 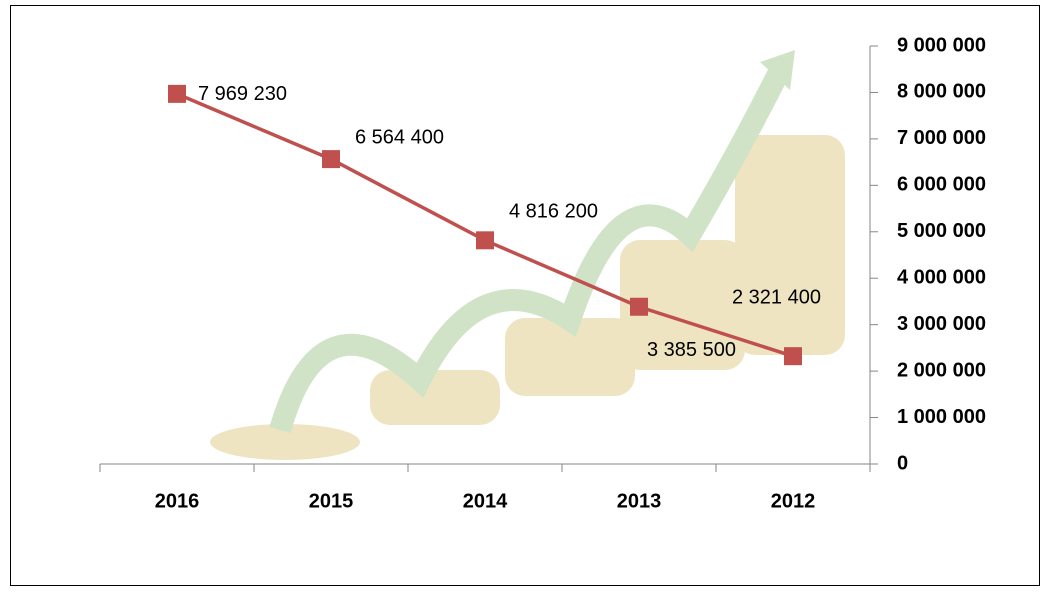 I want to click on y-tick-label: 4 000 000, so click(x=941, y=278).